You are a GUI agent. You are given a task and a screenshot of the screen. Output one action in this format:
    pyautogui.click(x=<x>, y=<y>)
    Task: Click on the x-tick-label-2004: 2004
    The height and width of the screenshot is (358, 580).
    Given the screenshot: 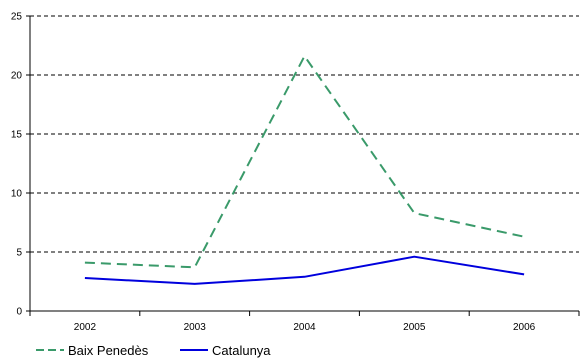 What is the action you would take?
    pyautogui.click(x=304, y=327)
    